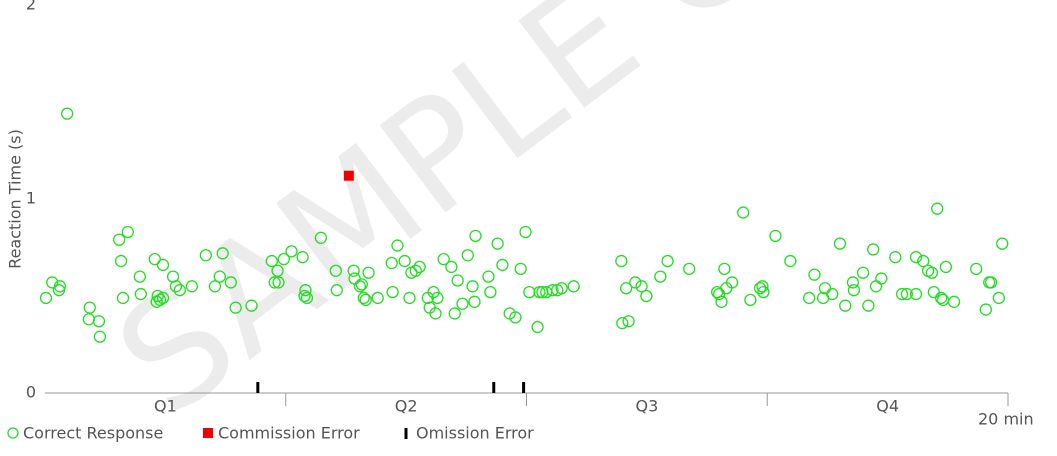 The height and width of the screenshot is (456, 1057). What do you see at coordinates (887, 406) in the screenshot?
I see `x-tick-label: Q4` at bounding box center [887, 406].